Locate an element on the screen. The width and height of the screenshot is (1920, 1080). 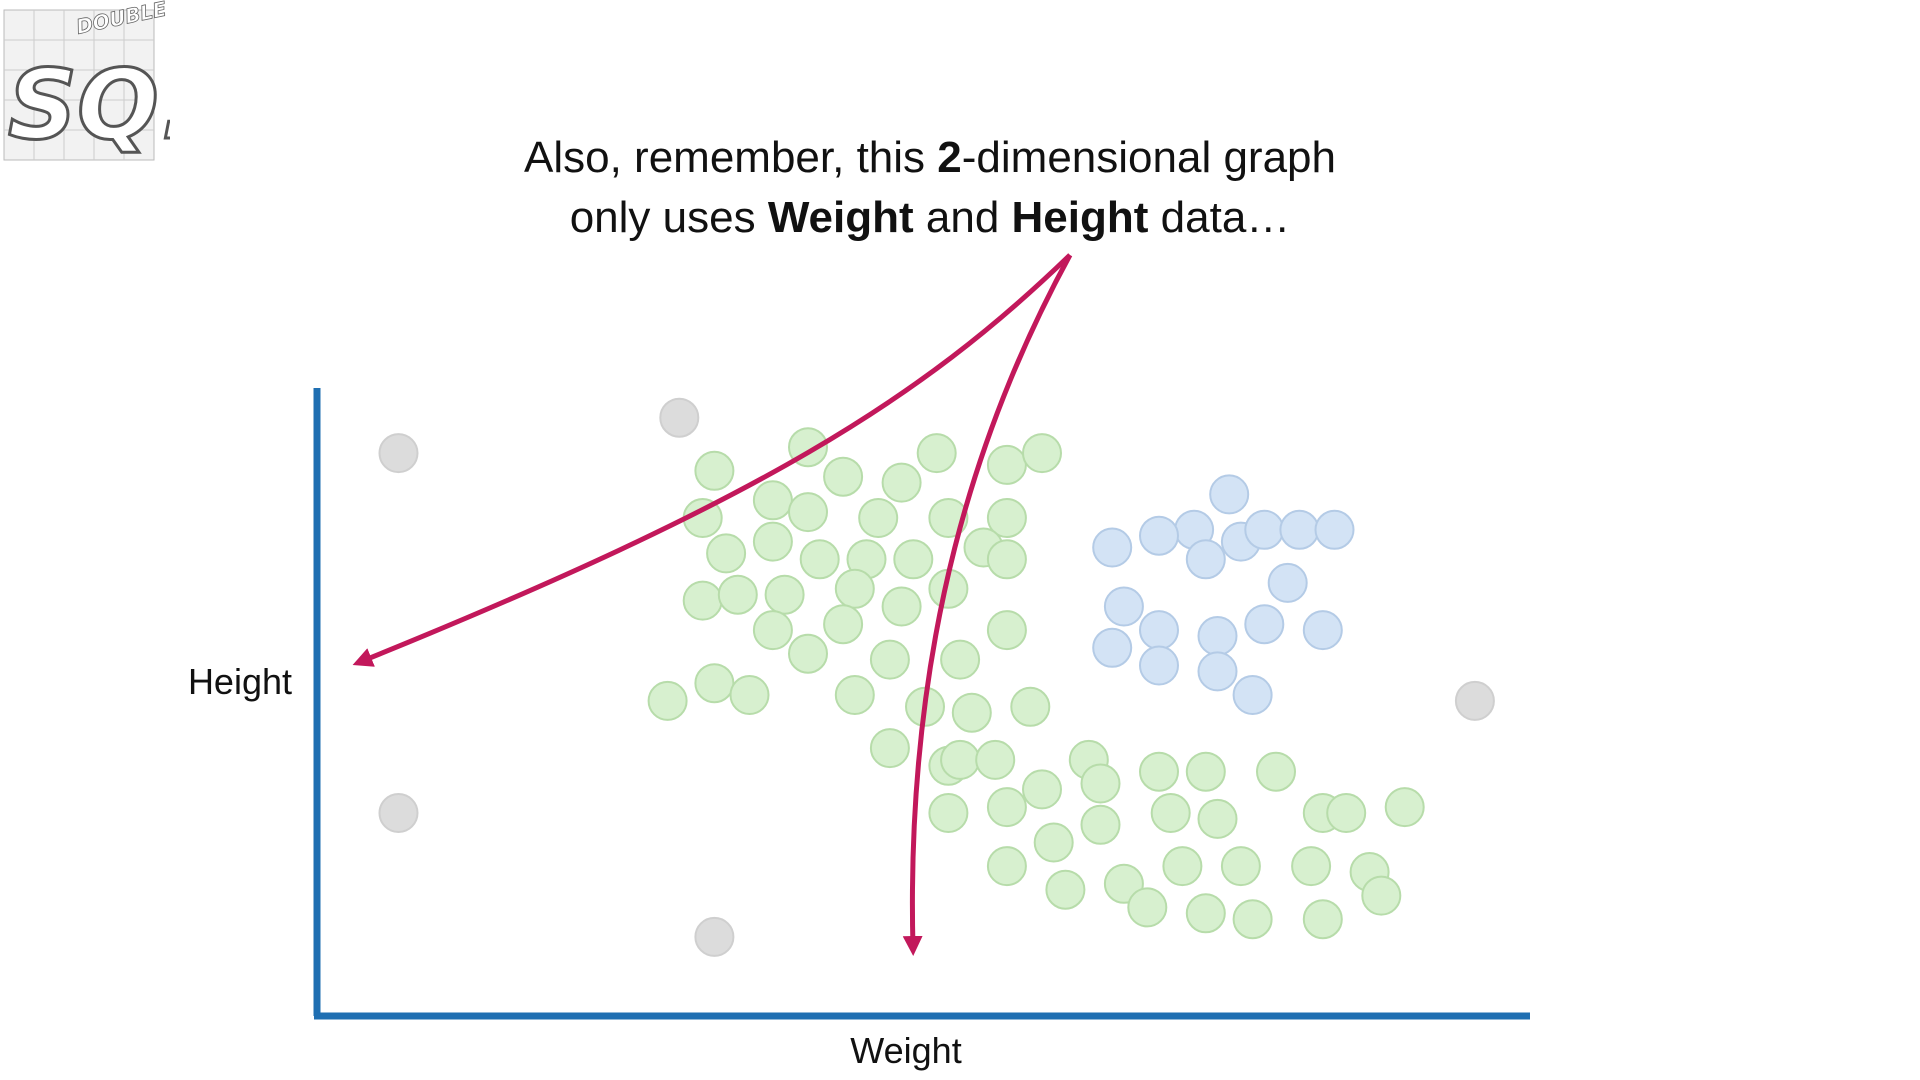
x-axis-label: Weight is located at coordinates (905, 1050).